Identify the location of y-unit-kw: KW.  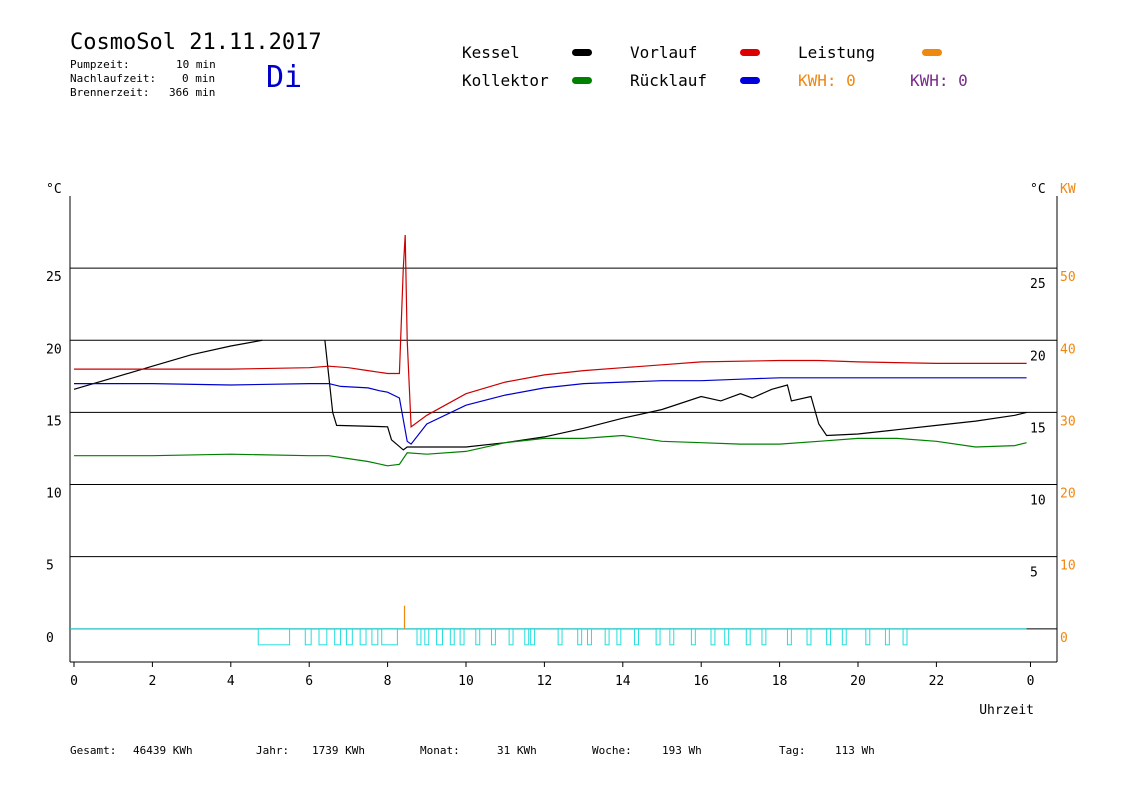
(1068, 189).